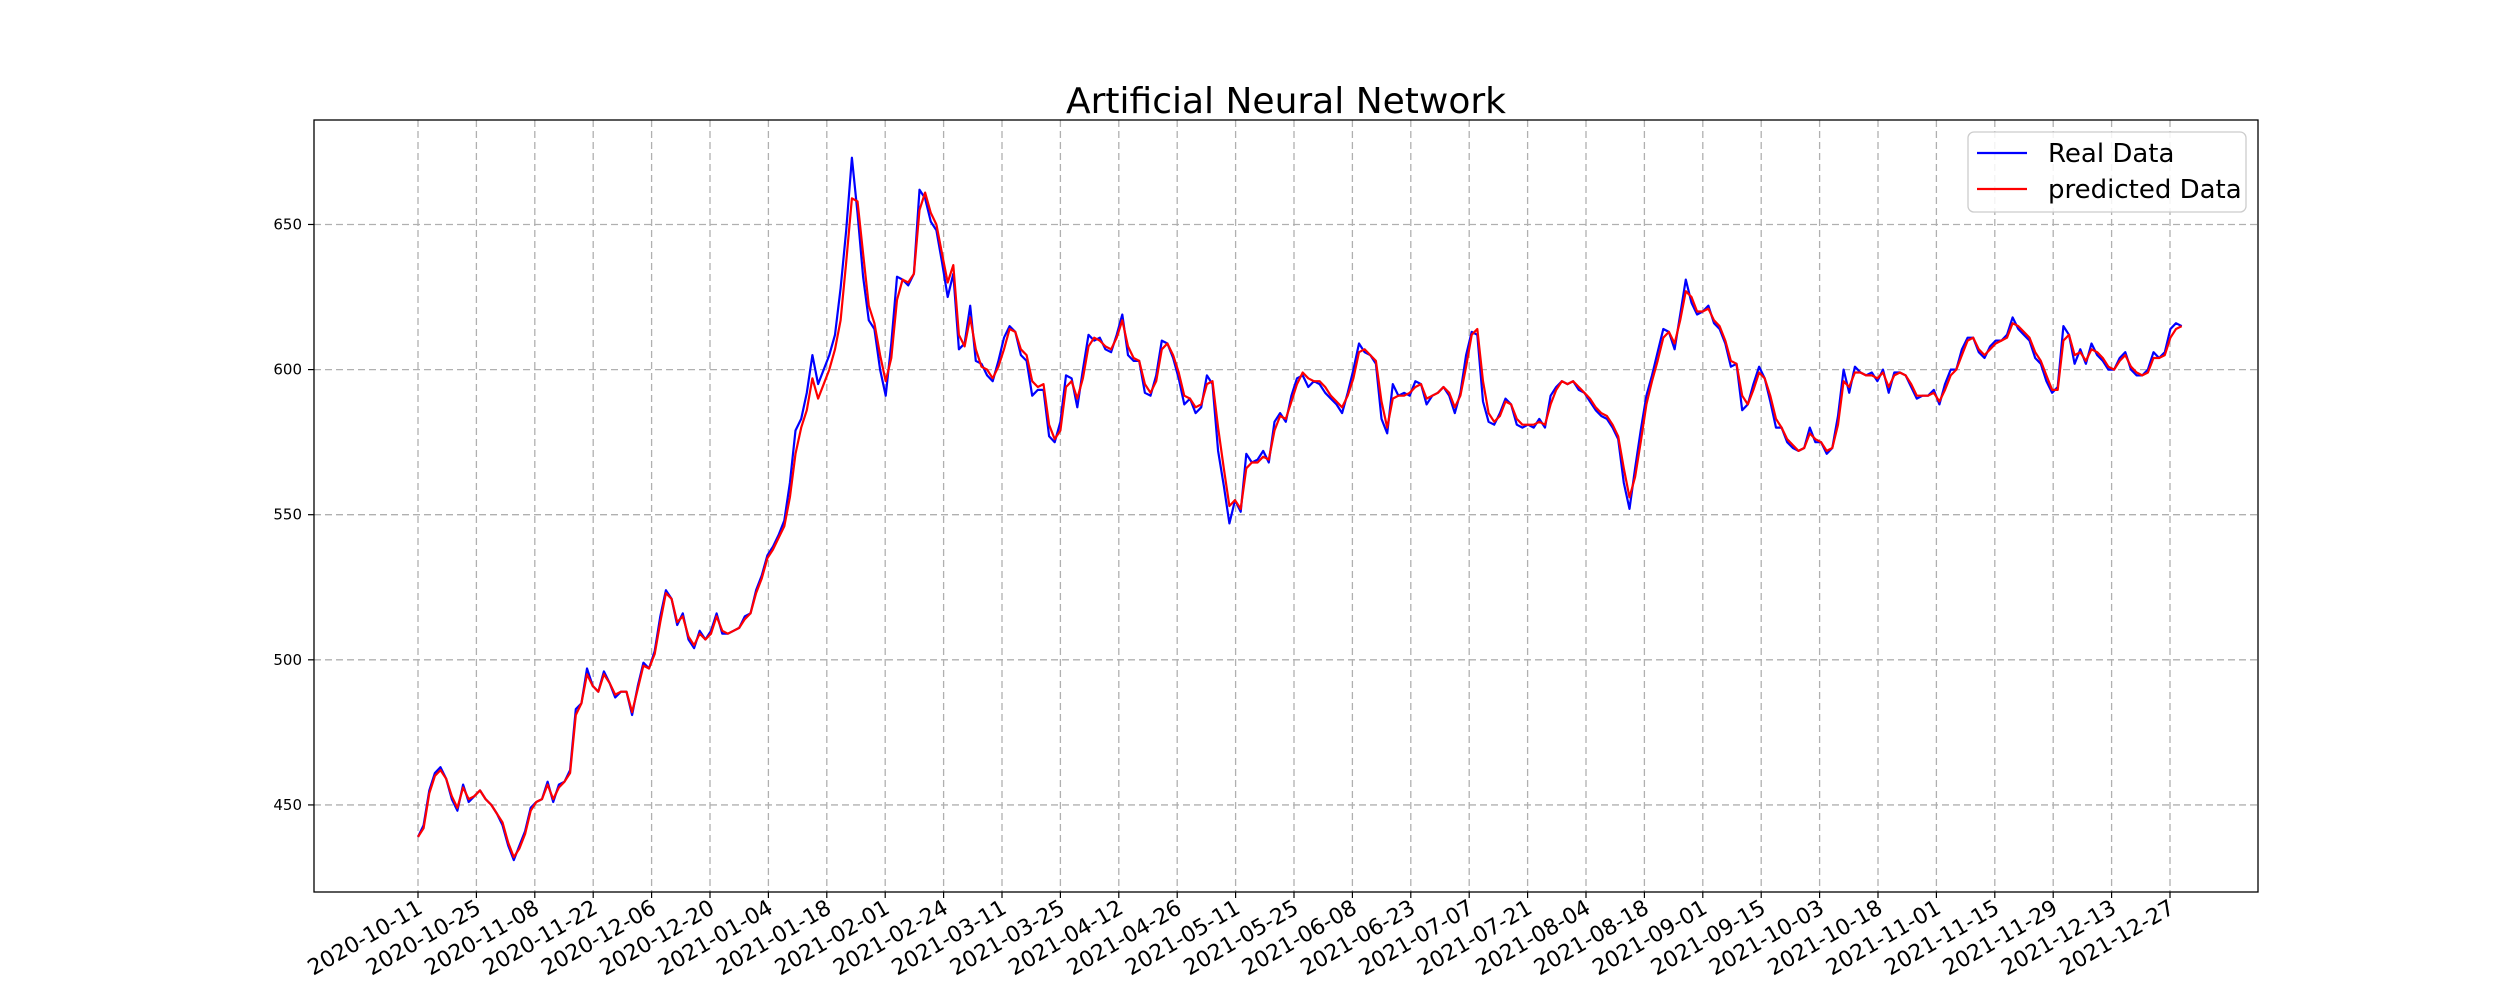  I want to click on legend: Real Data predicted Data, so click(2107, 172).